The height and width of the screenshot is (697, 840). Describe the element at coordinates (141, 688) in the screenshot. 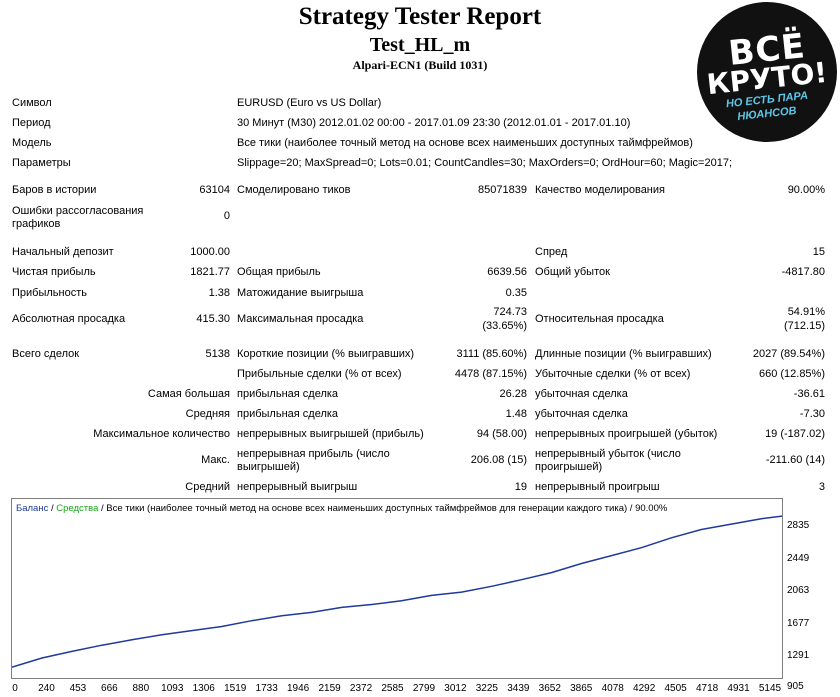

I see `x-tick-label: 880` at that location.